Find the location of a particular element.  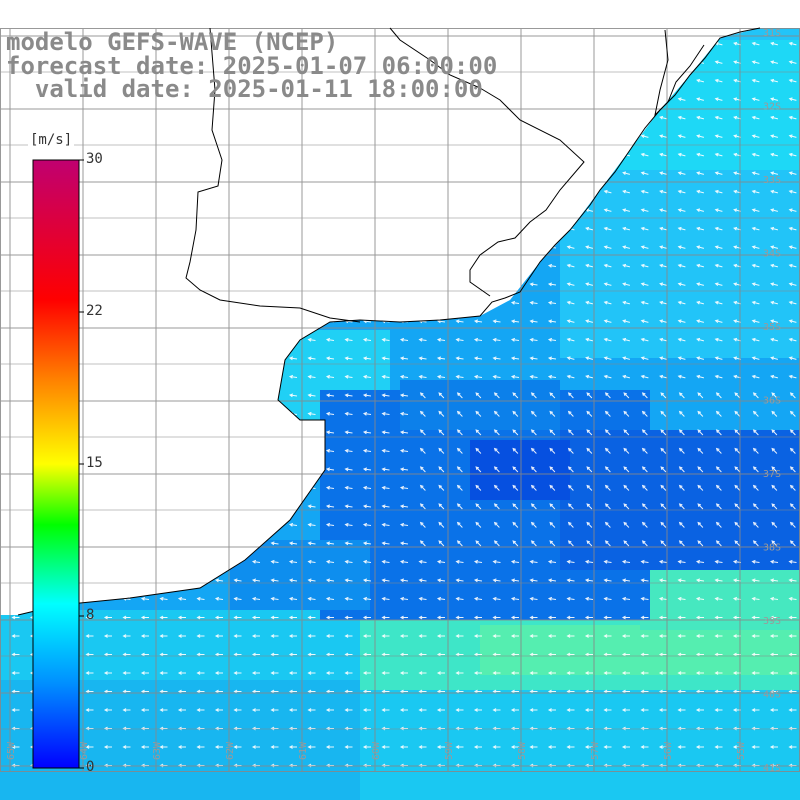

longitude-label: 65W is located at coordinates (11, 750).